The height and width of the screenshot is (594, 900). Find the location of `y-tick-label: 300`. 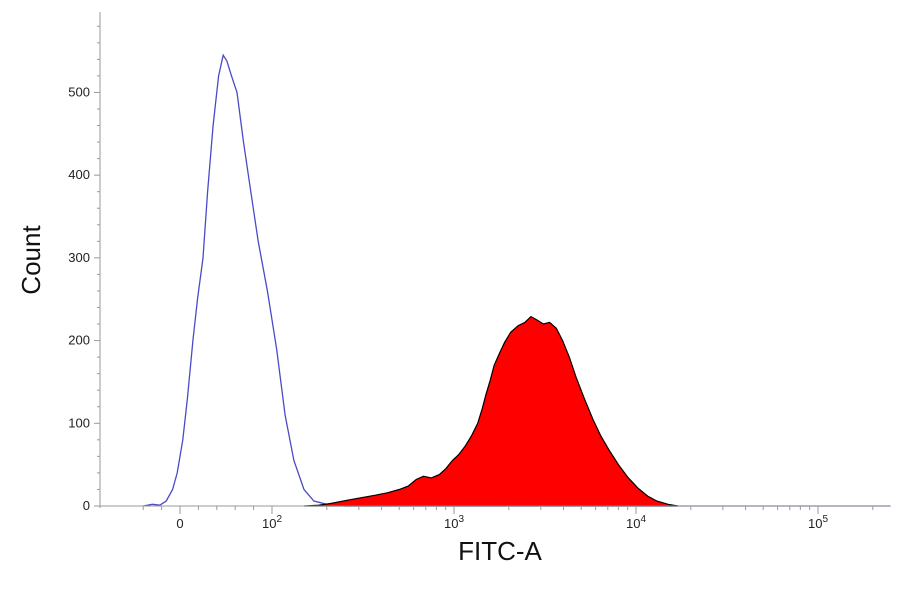

y-tick-label: 300 is located at coordinates (79, 257).